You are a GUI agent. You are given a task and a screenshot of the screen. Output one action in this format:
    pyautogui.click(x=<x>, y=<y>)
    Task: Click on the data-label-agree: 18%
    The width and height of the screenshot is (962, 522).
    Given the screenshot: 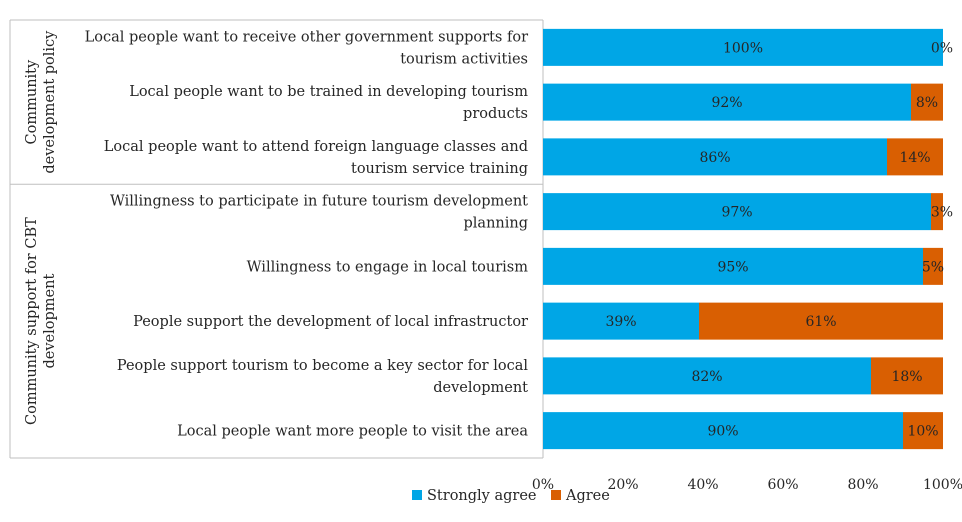 What is the action you would take?
    pyautogui.click(x=906, y=377)
    